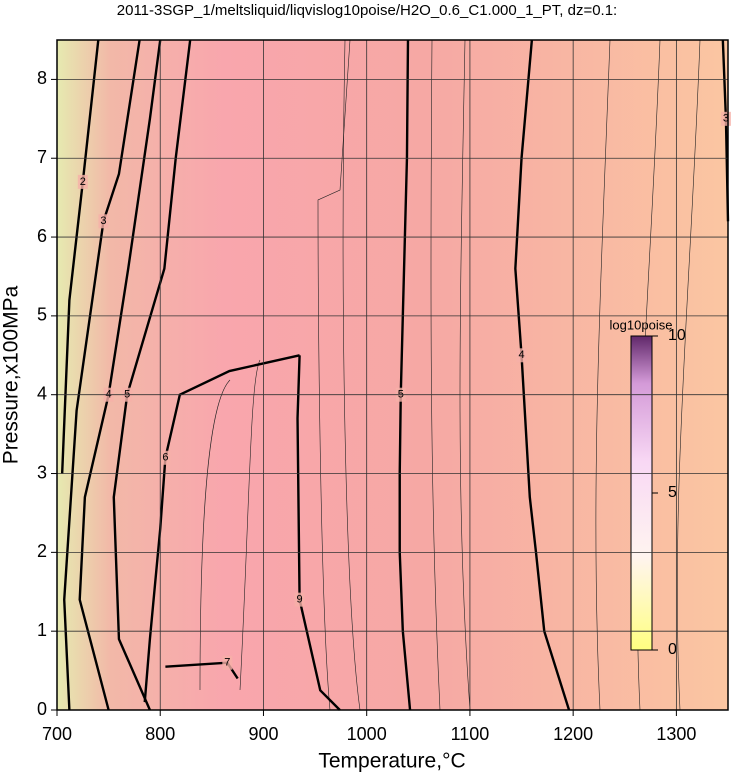 The image size is (734, 776). I want to click on y-tick-label: 5, so click(42, 315).